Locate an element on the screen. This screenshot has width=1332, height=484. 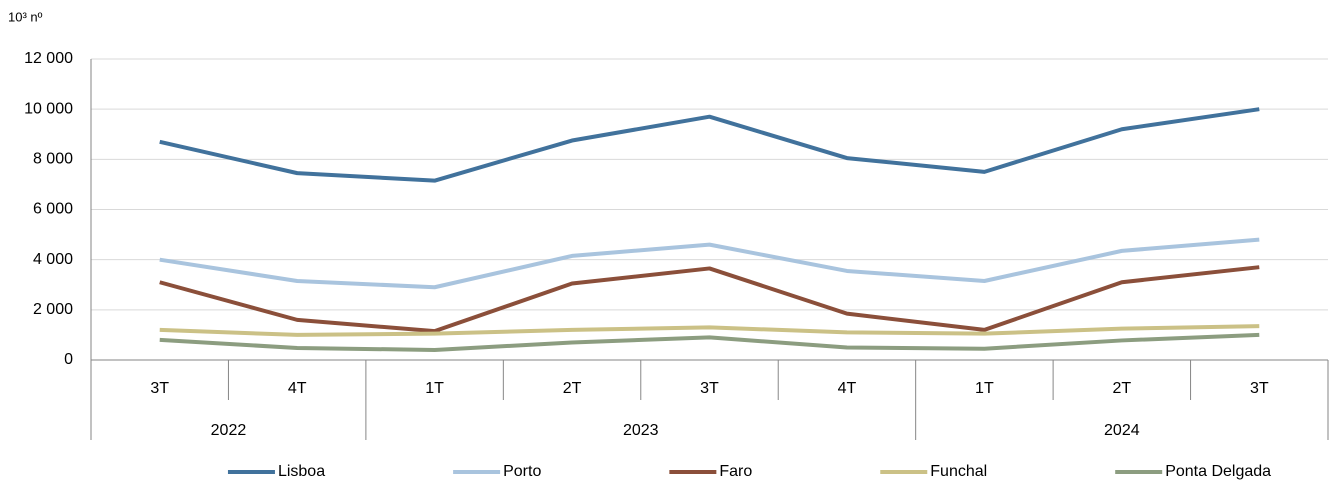
legend-label: Lisboa is located at coordinates (301, 471).